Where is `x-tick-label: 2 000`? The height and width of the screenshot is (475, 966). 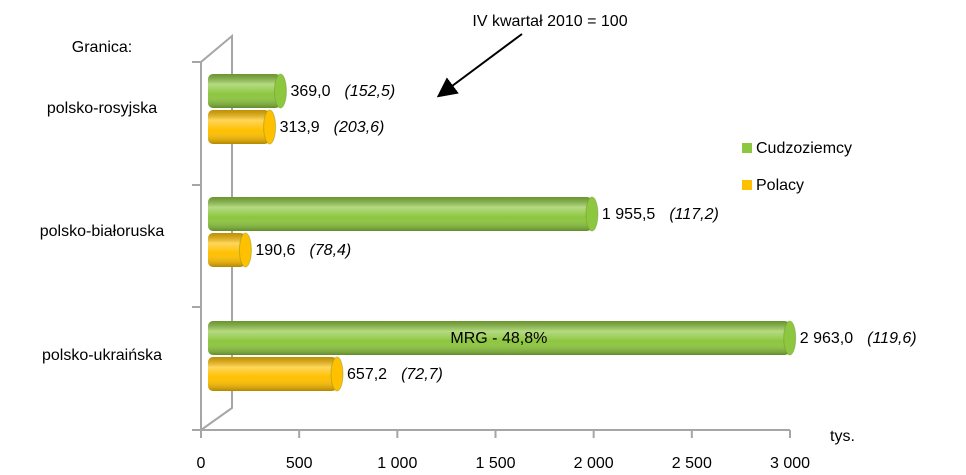
x-tick-label: 2 000 is located at coordinates (594, 463).